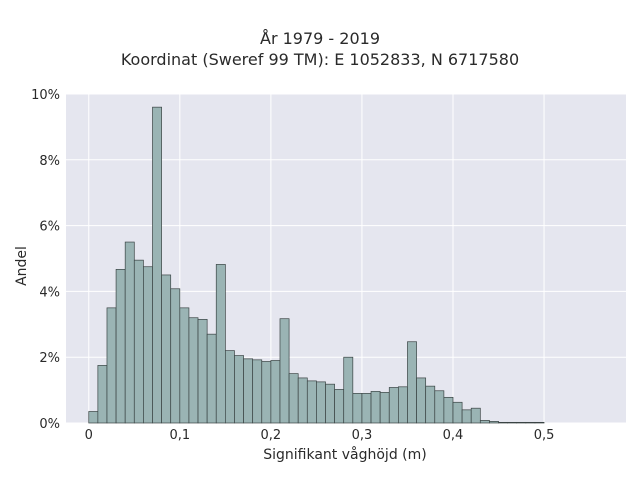 This screenshot has height=480, width=640. I want to click on x-tick-label: 0,1, so click(179, 435).